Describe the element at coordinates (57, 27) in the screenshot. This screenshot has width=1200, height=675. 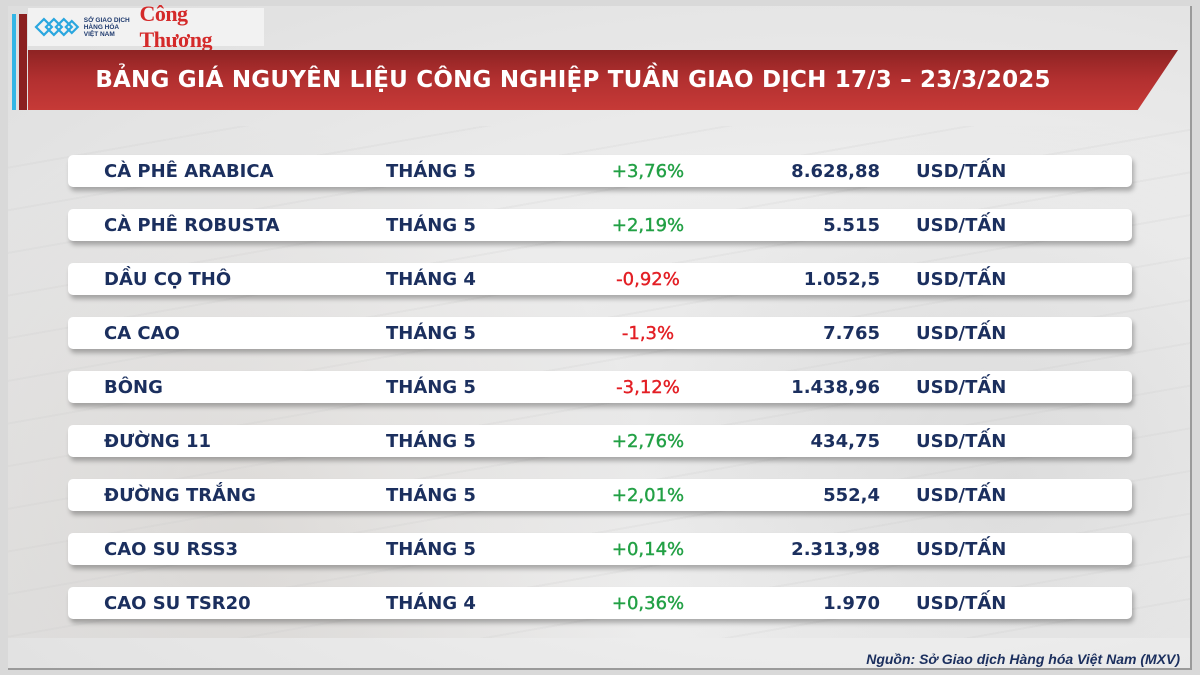
I see `mxv-logo-icon` at that location.